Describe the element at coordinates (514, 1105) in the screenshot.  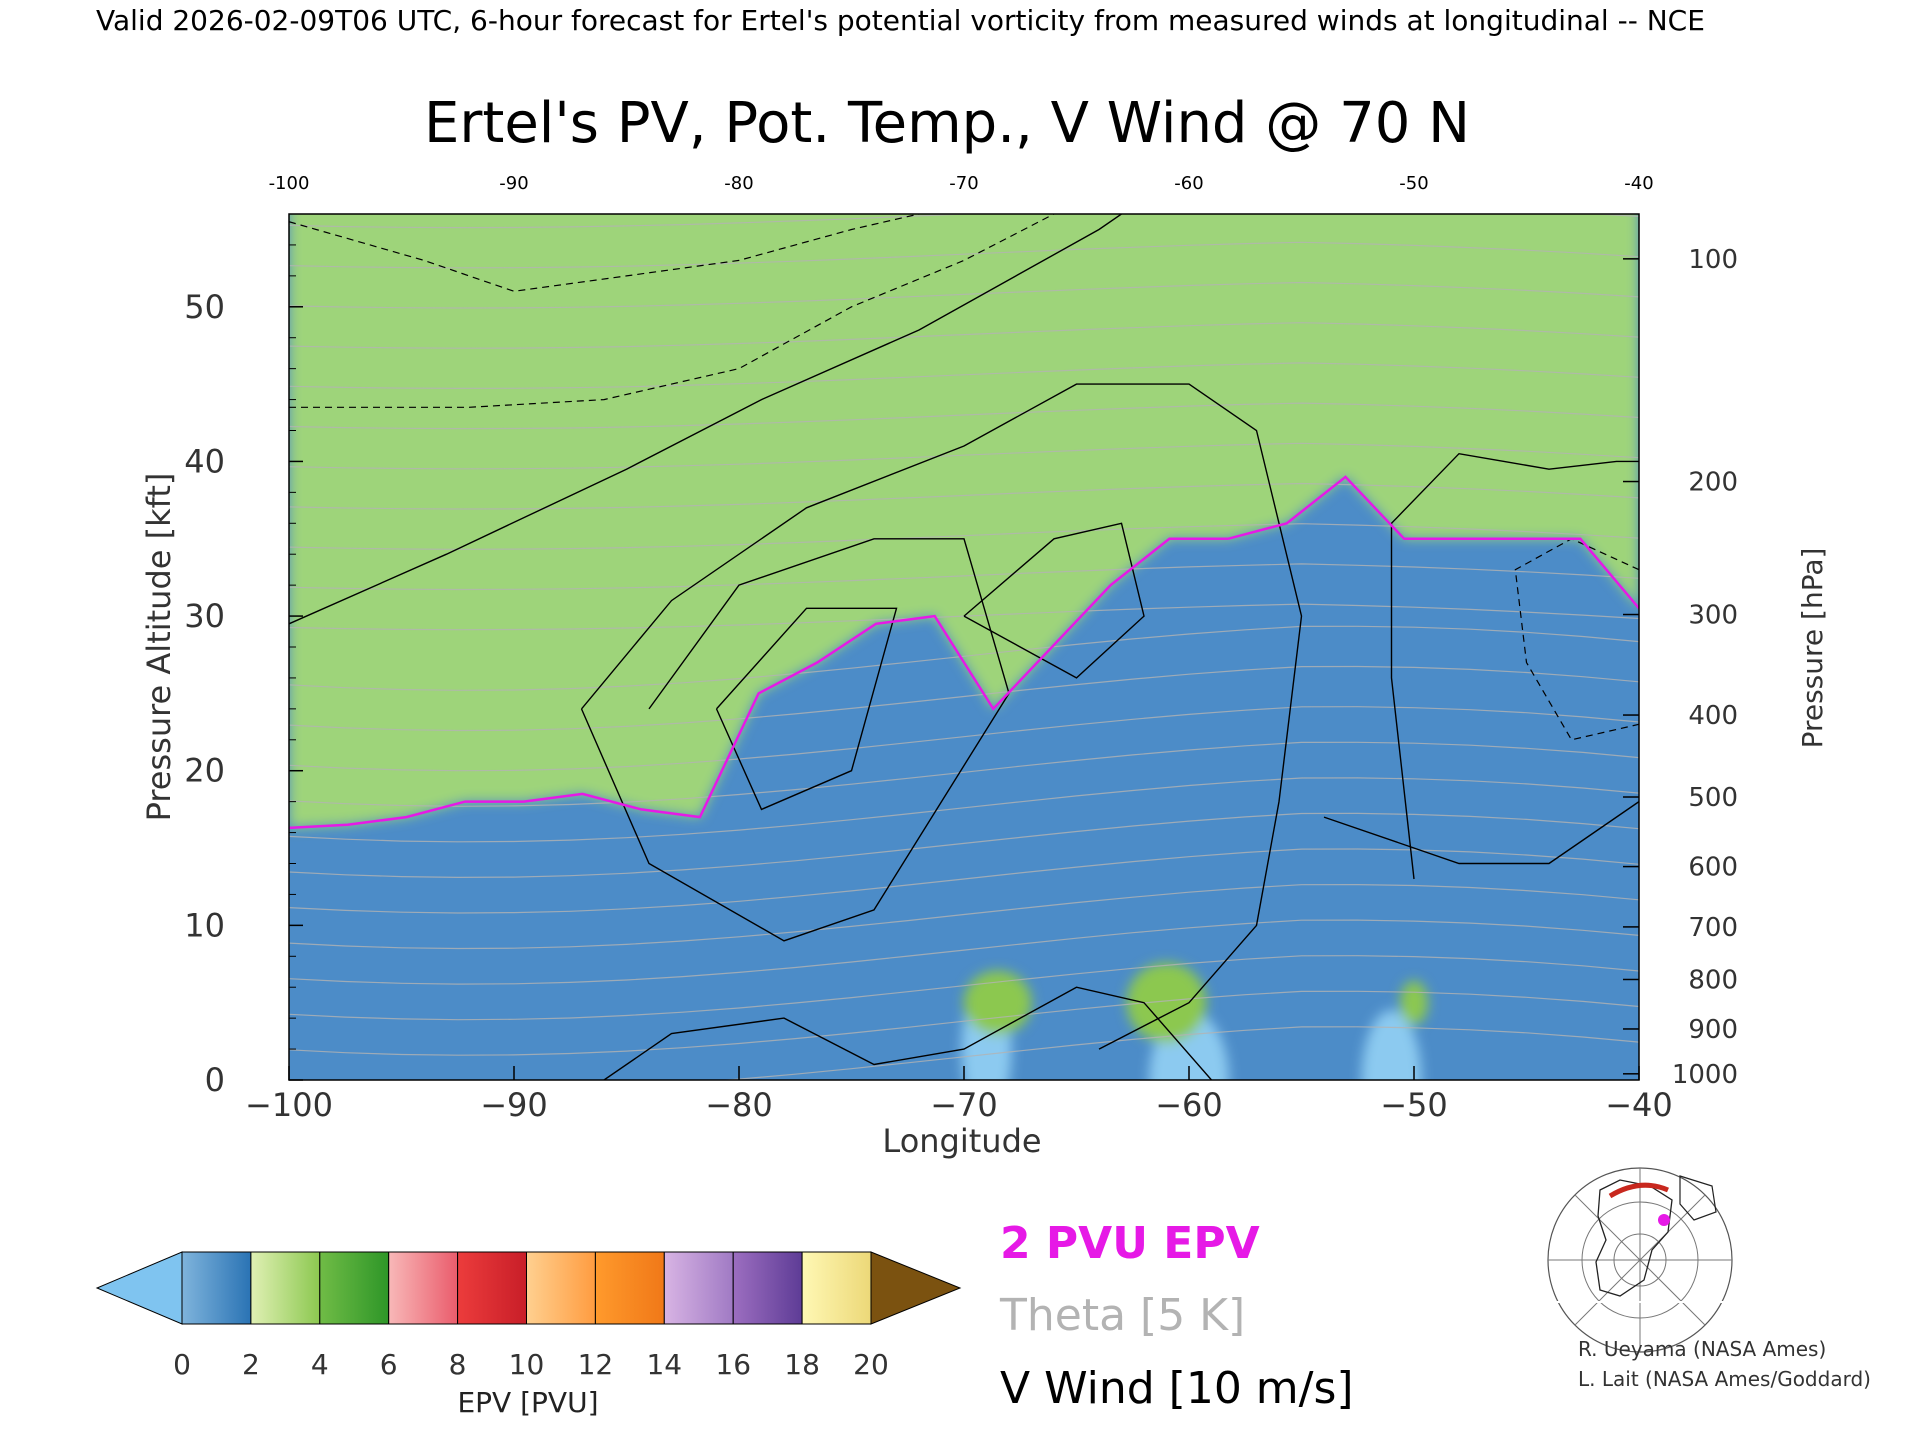
I see `x-tick-label: −90` at that location.